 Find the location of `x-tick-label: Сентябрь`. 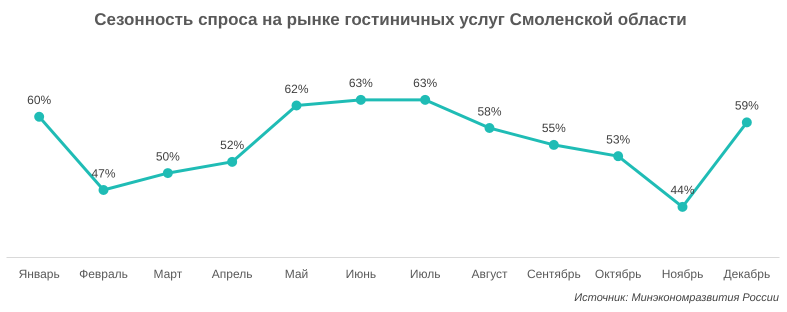

x-tick-label: Сентябрь is located at coordinates (553, 274).